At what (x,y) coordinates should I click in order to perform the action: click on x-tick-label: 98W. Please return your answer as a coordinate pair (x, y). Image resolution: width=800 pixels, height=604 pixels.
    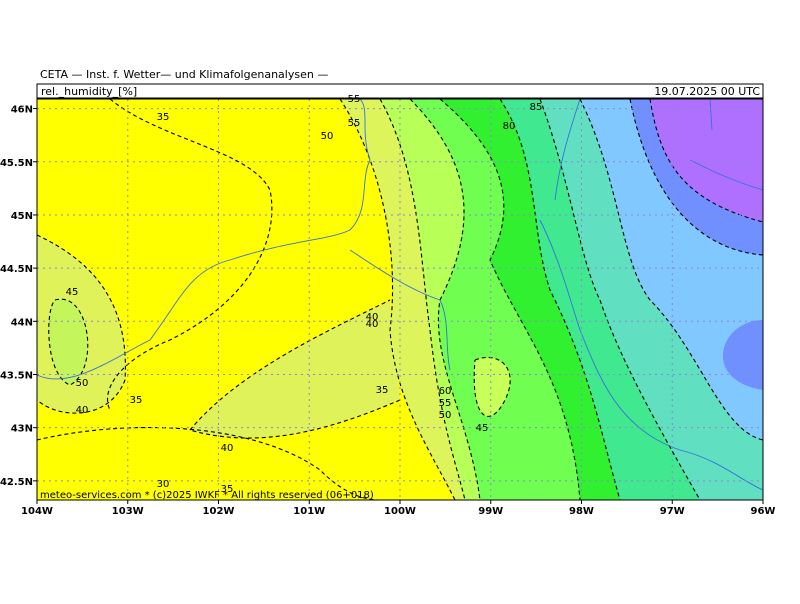
    Looking at the image, I should click on (581, 511).